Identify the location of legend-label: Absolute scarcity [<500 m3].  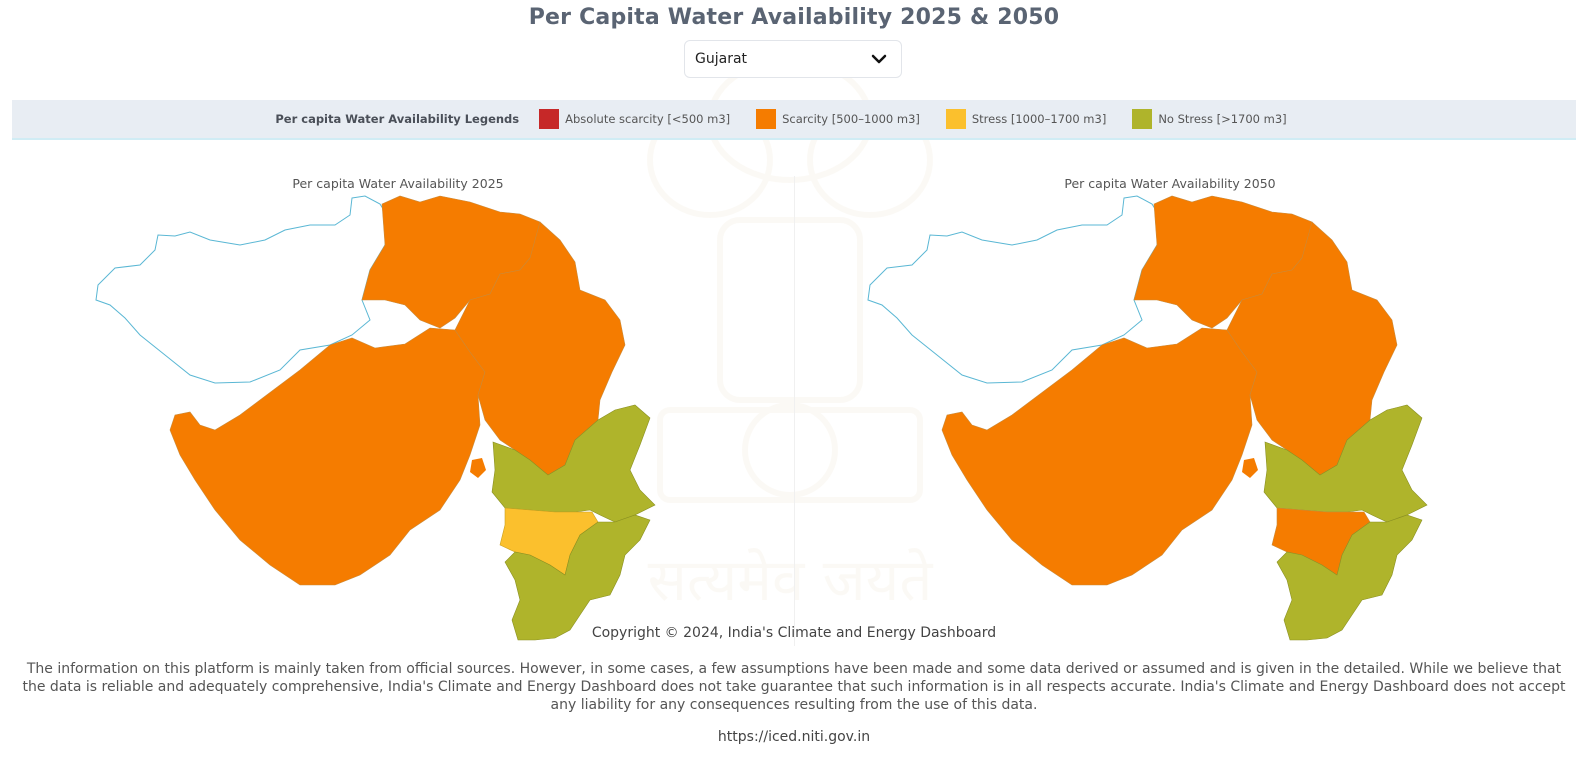
(648, 119).